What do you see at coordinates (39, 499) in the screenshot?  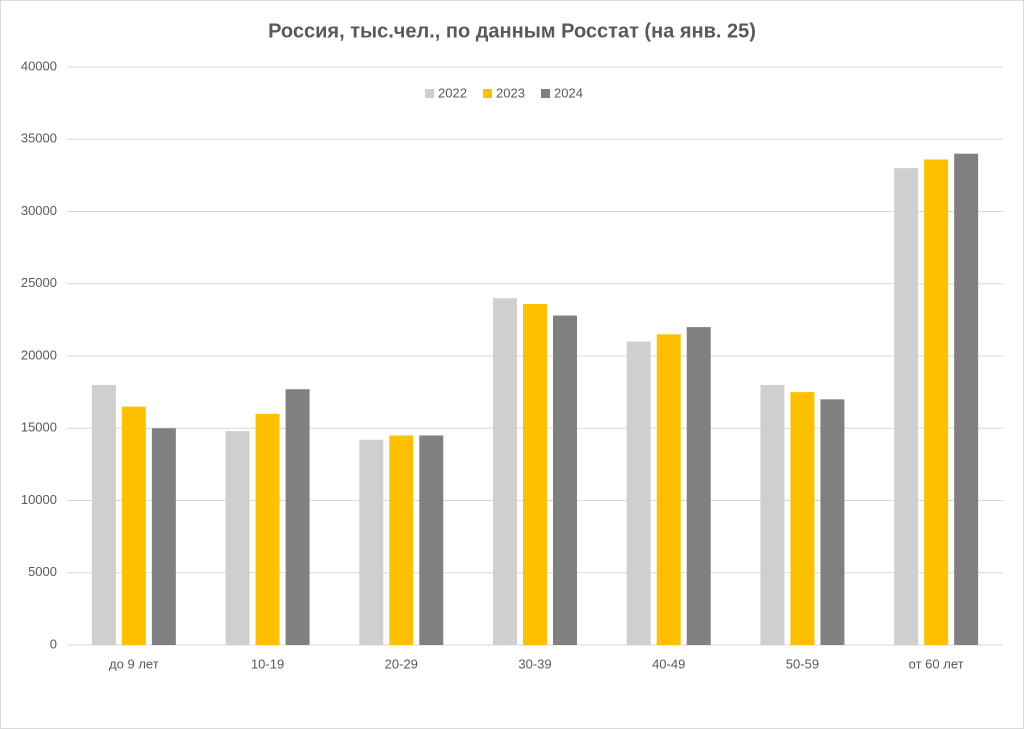 I see `y-tick-label: 10000` at bounding box center [39, 499].